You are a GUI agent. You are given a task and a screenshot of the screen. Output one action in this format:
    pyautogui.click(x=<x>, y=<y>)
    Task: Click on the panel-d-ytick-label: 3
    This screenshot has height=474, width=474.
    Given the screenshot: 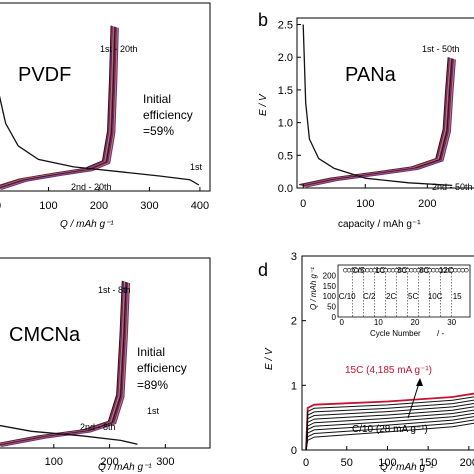 What is the action you would take?
    pyautogui.click(x=294, y=257)
    